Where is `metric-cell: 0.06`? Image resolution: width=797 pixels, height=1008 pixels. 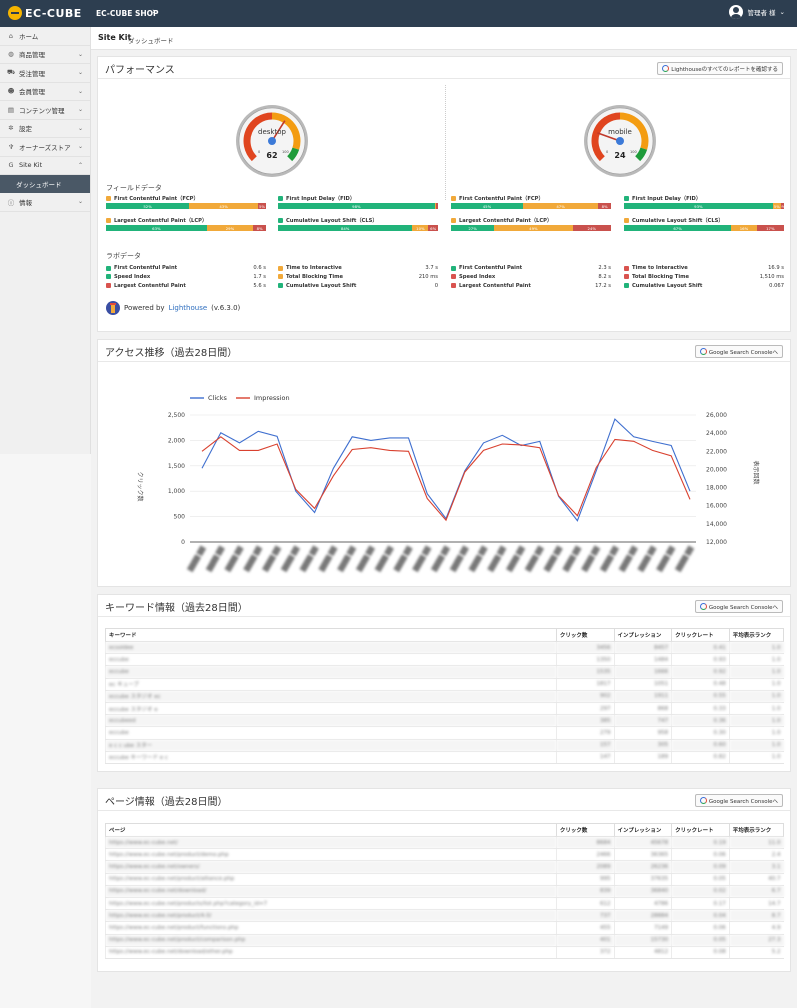 metric-cell: 0.06 is located at coordinates (700, 928).